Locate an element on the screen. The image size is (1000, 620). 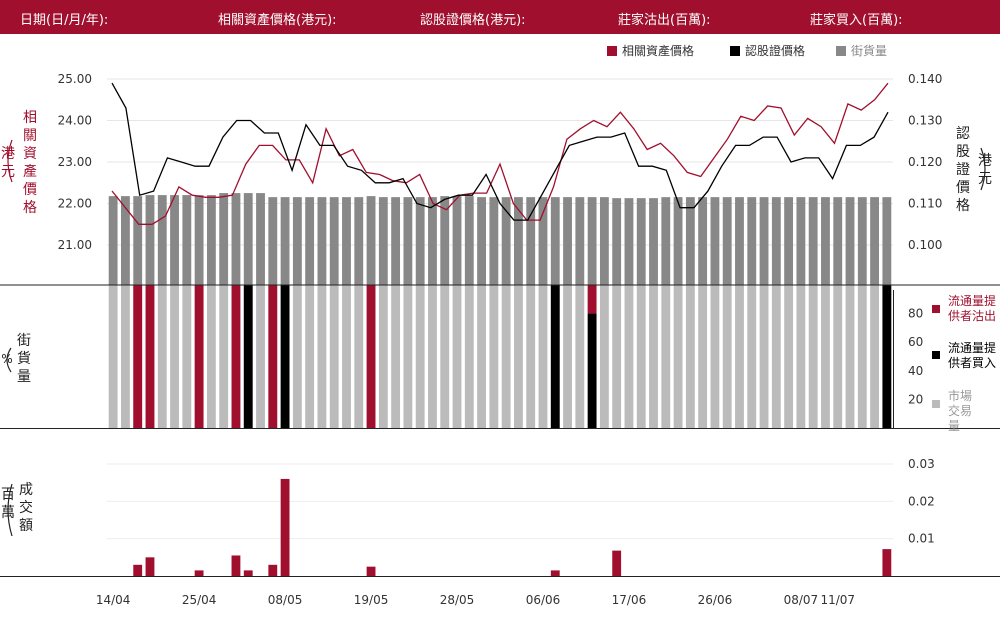
left-price-tick: 22.00 is located at coordinates (75, 204).